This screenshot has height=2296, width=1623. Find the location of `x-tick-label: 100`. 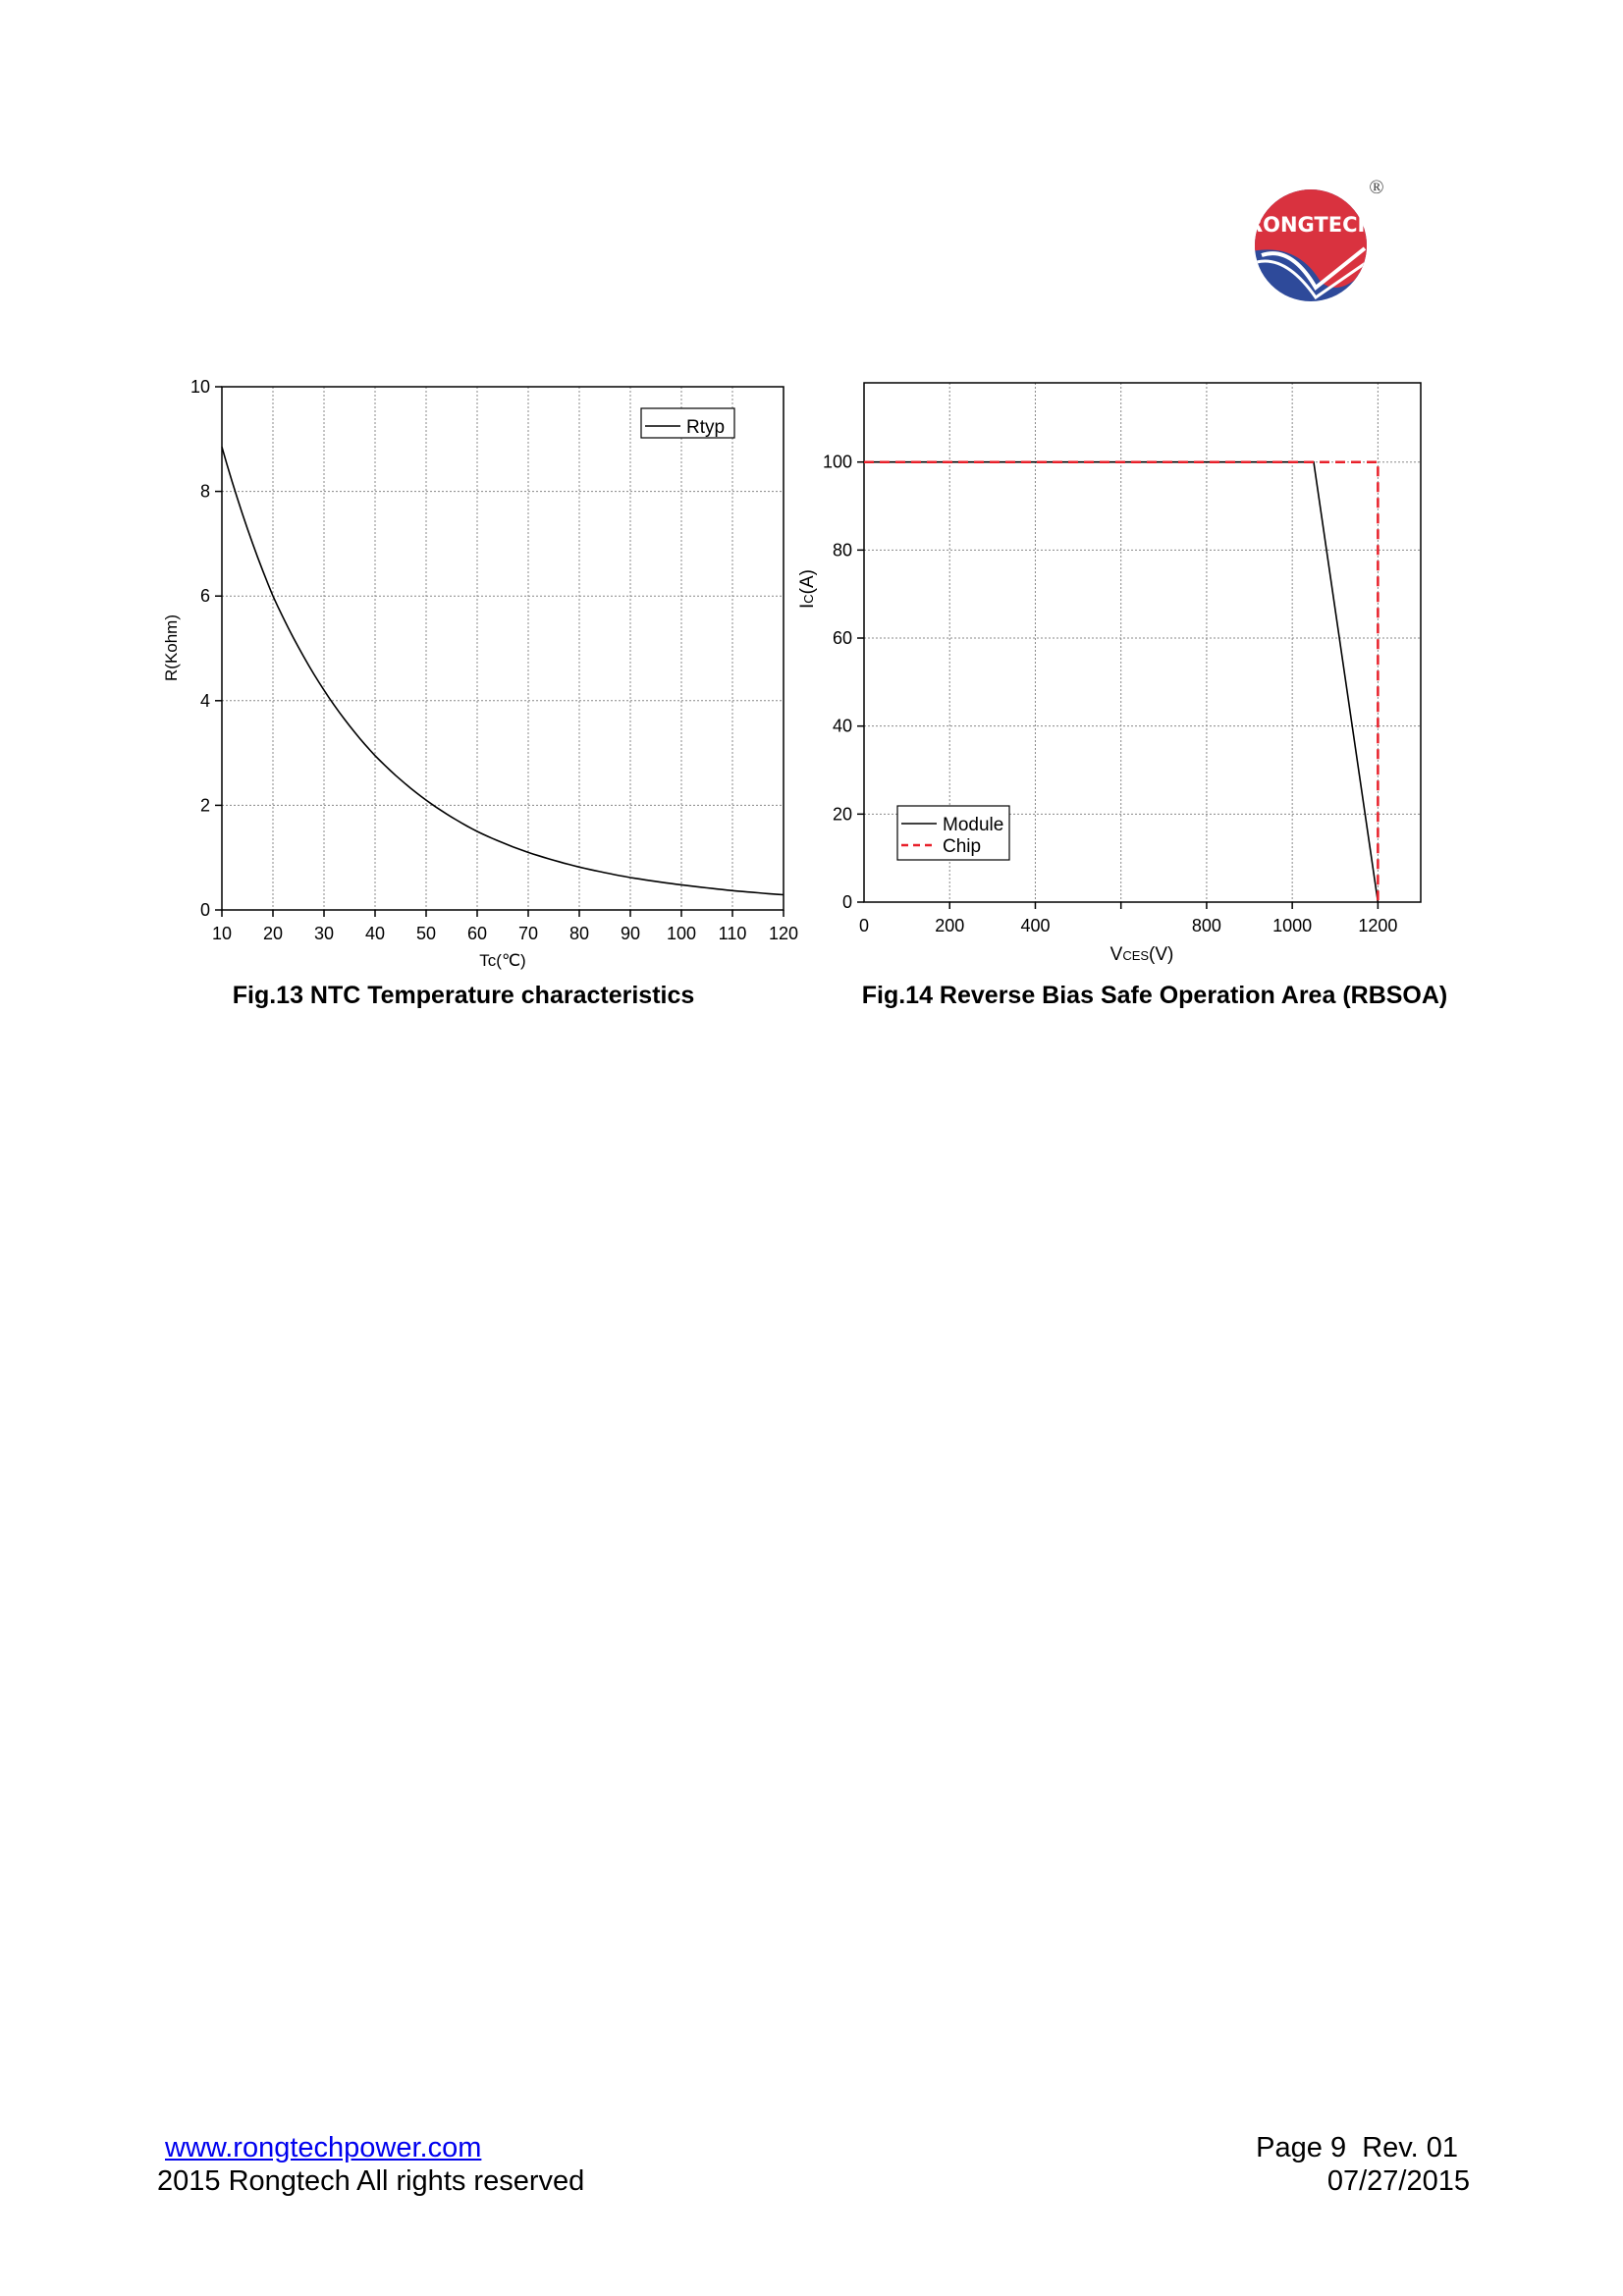

x-tick-label: 100 is located at coordinates (681, 933).